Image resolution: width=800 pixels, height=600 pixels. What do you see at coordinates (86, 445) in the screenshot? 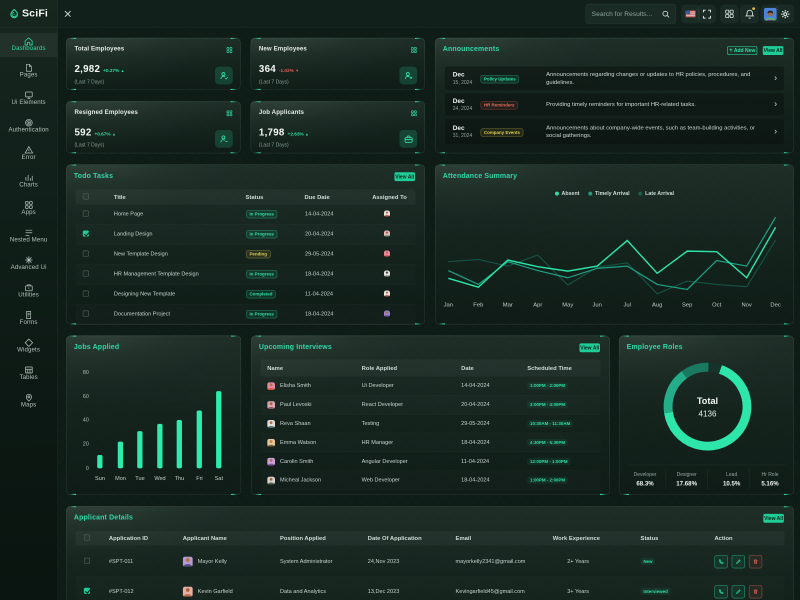
I see `svg-text: 20` at bounding box center [86, 445].